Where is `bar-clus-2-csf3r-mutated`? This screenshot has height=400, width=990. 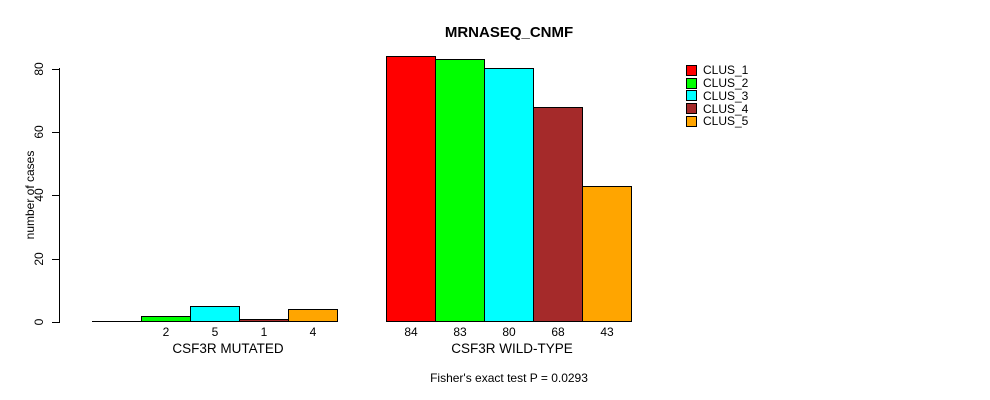
bar-clus-2-csf3r-mutated is located at coordinates (166, 319).